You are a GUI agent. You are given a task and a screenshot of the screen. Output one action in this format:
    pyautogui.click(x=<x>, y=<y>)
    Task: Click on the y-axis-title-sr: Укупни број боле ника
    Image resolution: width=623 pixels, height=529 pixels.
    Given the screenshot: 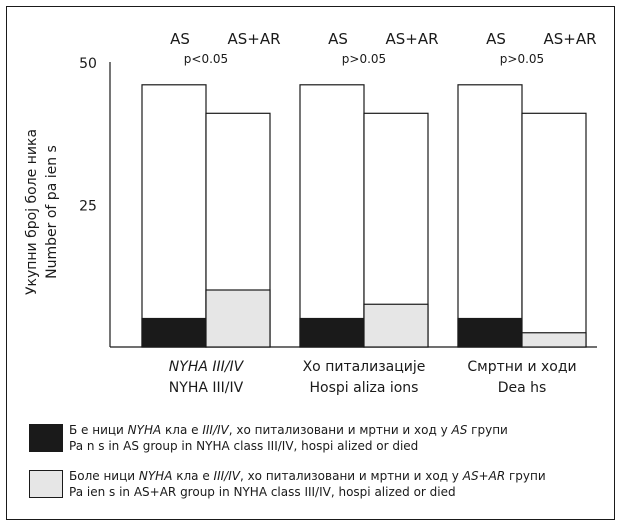 What is the action you would take?
    pyautogui.click(x=32, y=212)
    